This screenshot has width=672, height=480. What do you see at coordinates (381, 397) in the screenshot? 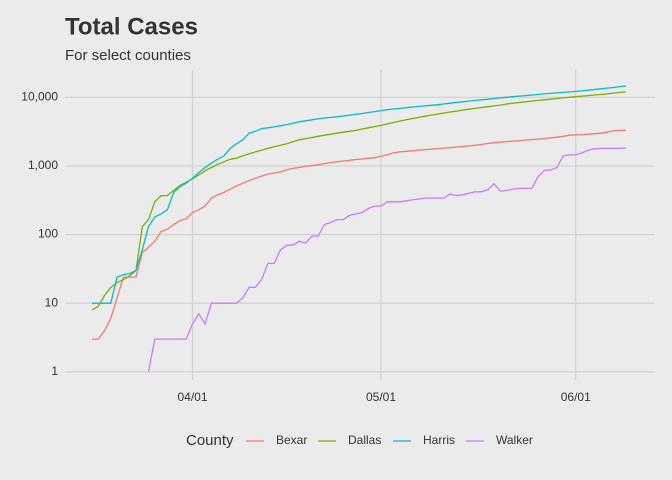
I see `x-tick-label: 05/01` at bounding box center [381, 397].